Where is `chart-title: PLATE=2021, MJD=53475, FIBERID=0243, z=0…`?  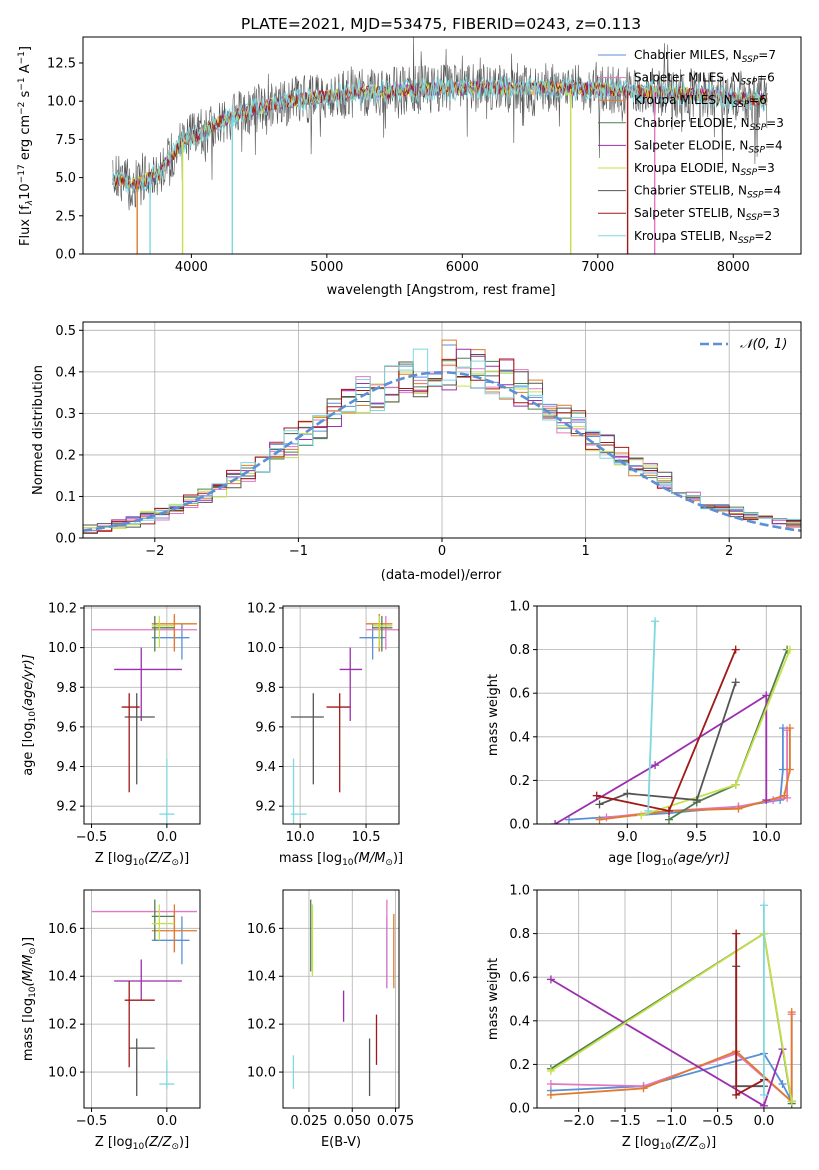 chart-title: PLATE=2021, MJD=53475, FIBERID=0243, z=0… is located at coordinates (441, 24).